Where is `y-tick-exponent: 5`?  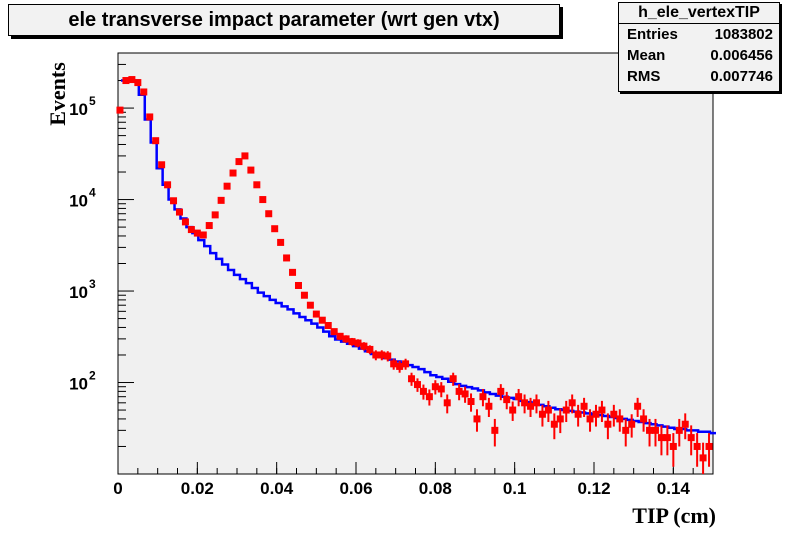 y-tick-exponent: 5 is located at coordinates (92, 101).